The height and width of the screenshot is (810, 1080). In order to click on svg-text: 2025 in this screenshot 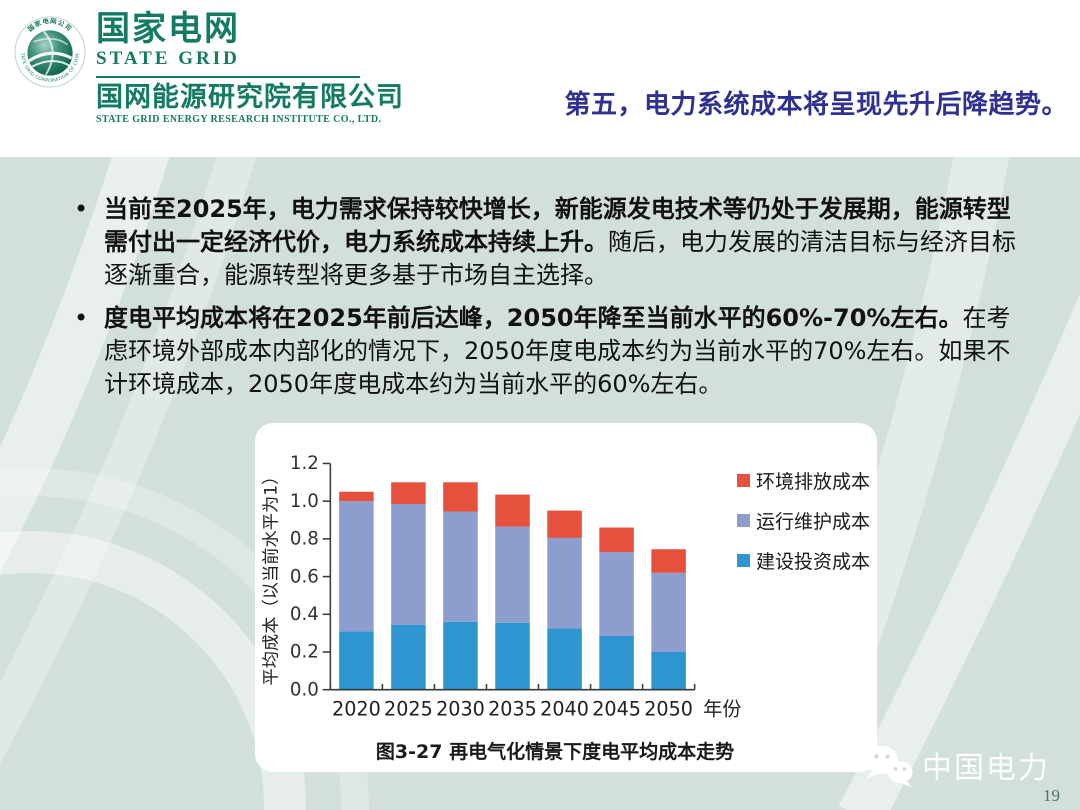, I will do `click(408, 709)`.